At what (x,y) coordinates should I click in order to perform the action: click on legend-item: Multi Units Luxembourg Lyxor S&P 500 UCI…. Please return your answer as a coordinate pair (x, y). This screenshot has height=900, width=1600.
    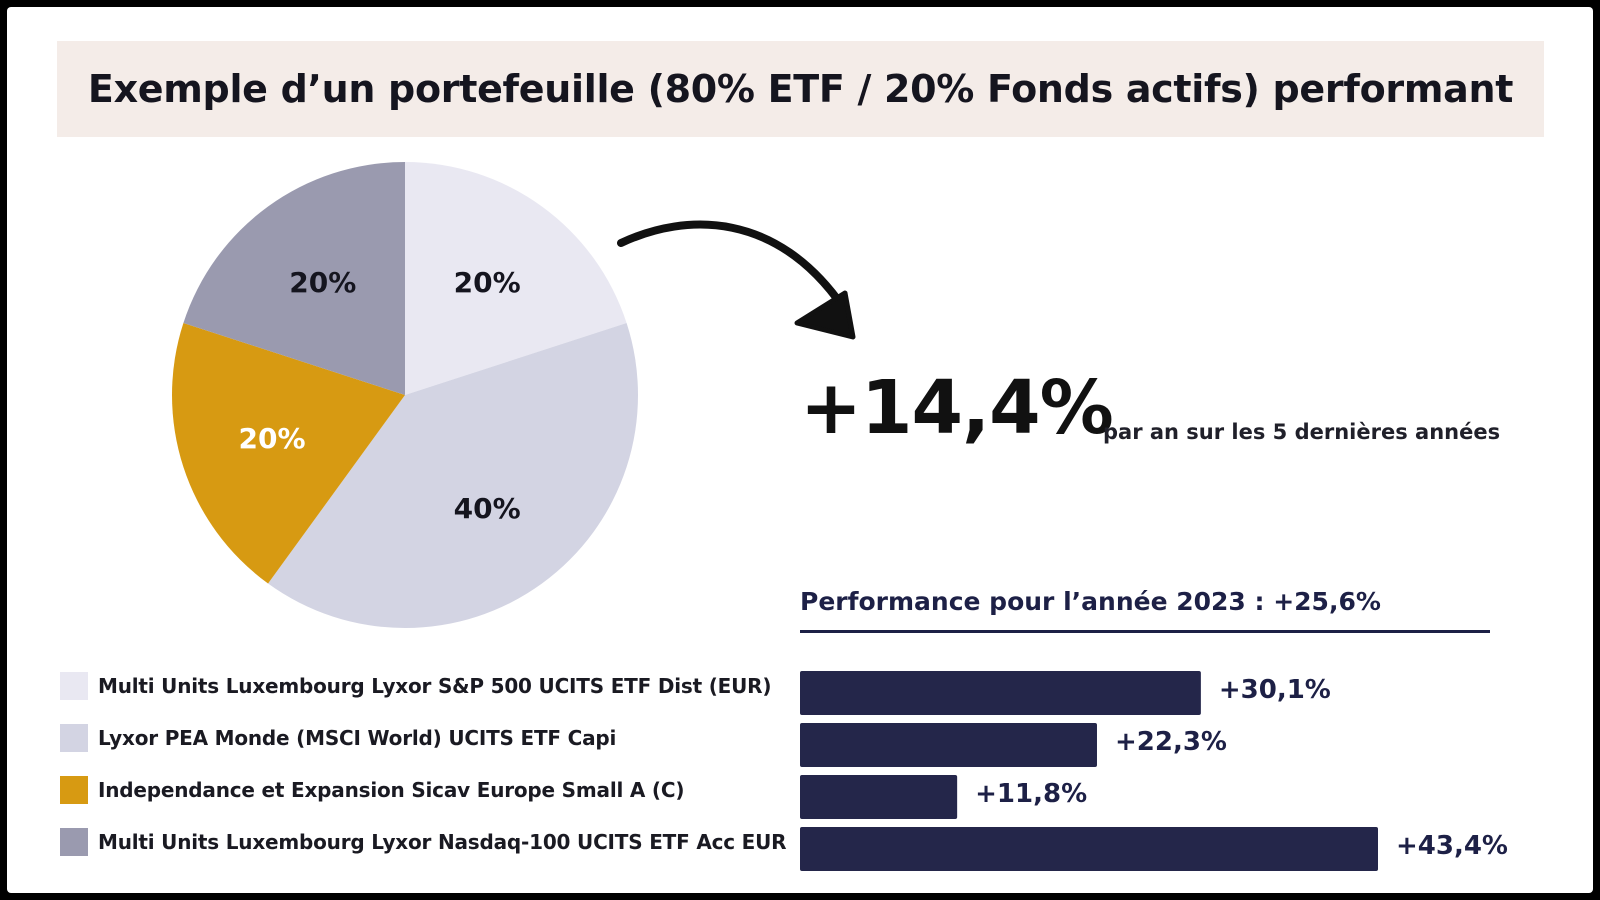
    Looking at the image, I should click on (416, 686).